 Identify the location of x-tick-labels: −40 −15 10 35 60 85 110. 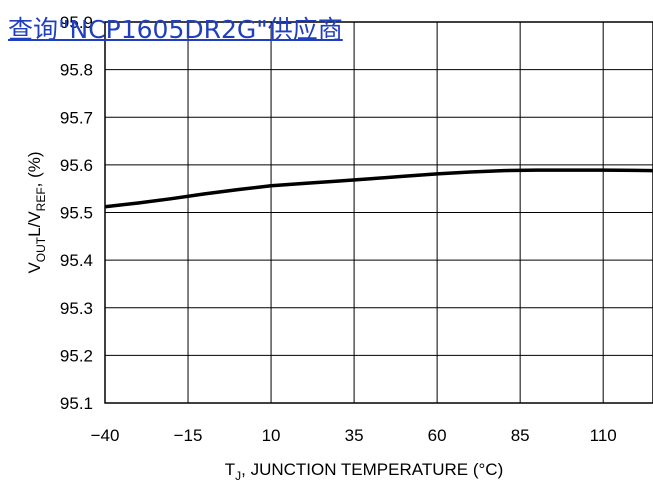
(354, 435).